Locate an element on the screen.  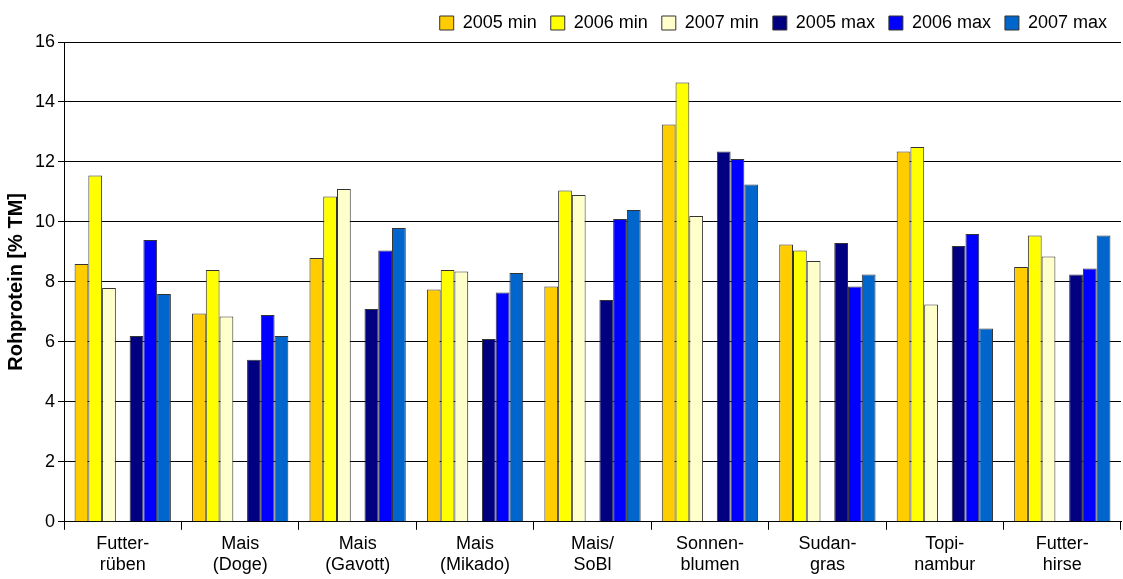
x-tick-label: Mais (Doge) is located at coordinates (240, 553).